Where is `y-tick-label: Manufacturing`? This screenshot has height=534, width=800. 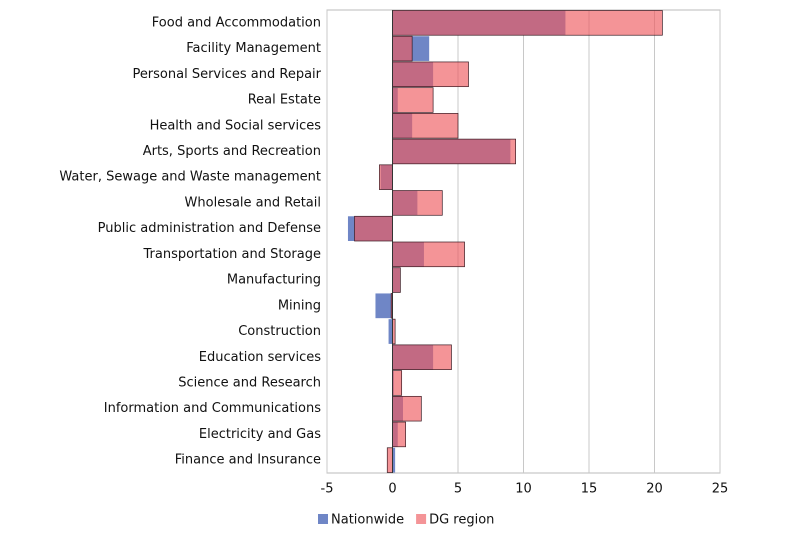
y-tick-label: Manufacturing is located at coordinates (274, 280).